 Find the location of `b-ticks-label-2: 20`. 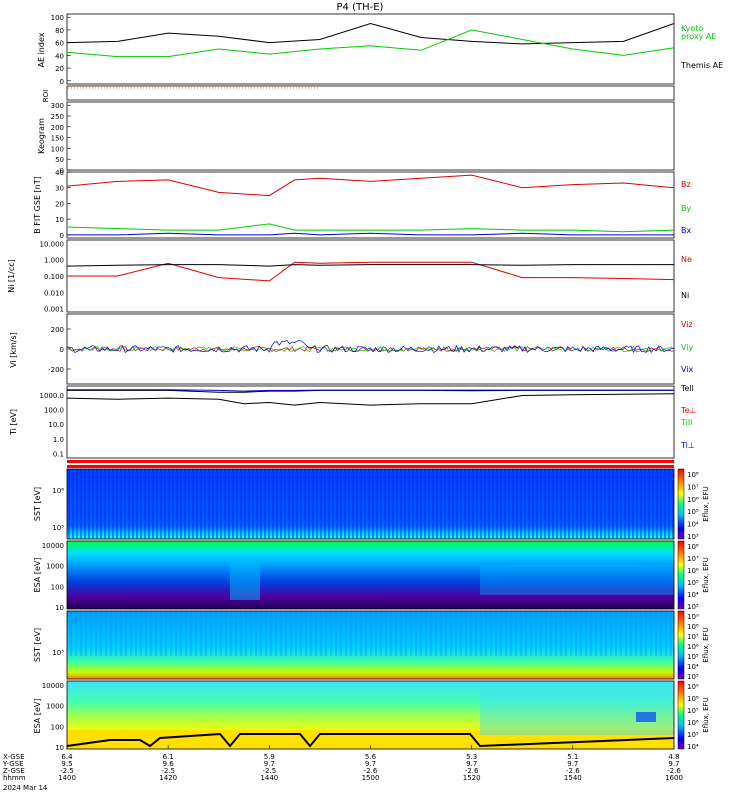

b-ticks-label-2: 20 is located at coordinates (59, 204).